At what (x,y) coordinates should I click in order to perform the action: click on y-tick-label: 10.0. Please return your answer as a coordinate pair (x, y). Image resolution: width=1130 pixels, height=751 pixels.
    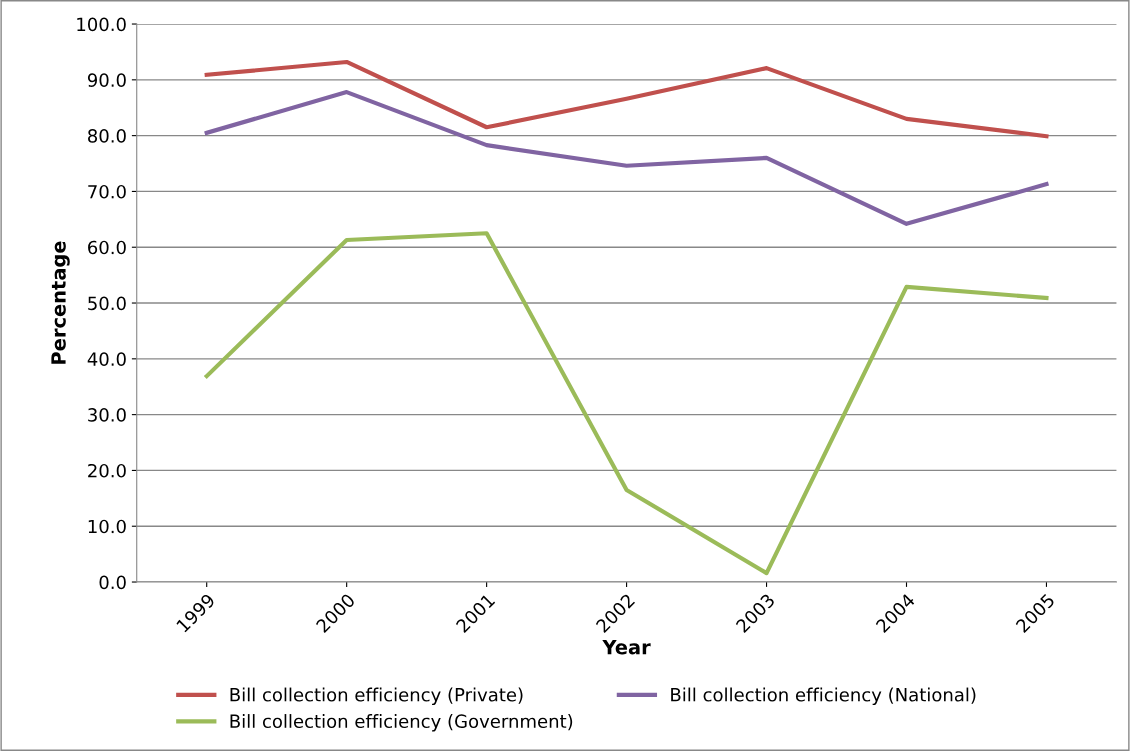
    Looking at the image, I should click on (107, 526).